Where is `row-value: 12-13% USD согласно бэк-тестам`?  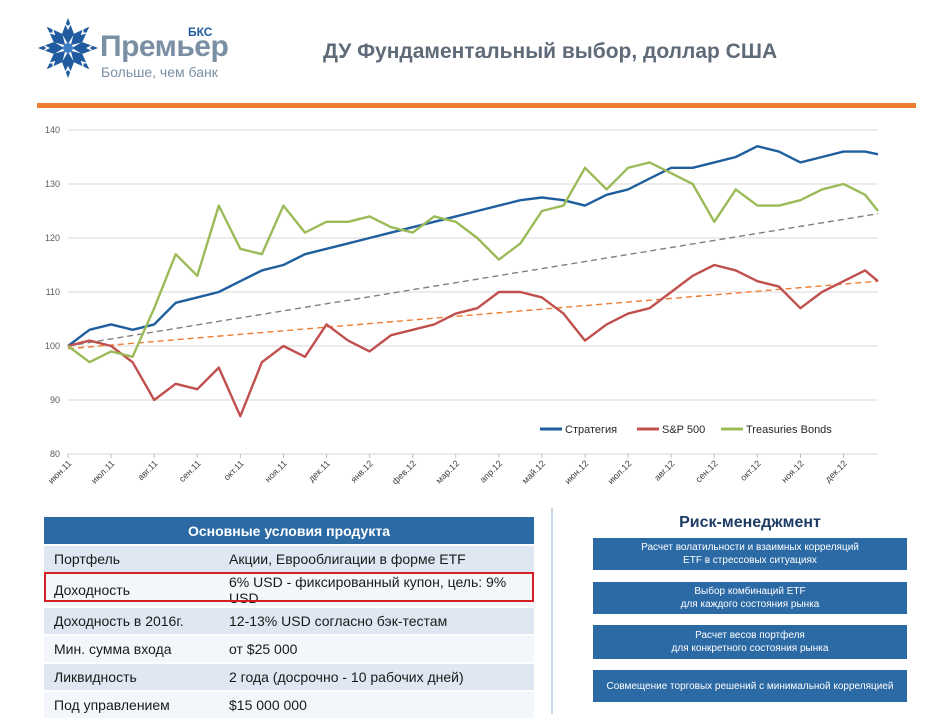 row-value: 12-13% USD согласно бэк-тестам is located at coordinates (376, 621).